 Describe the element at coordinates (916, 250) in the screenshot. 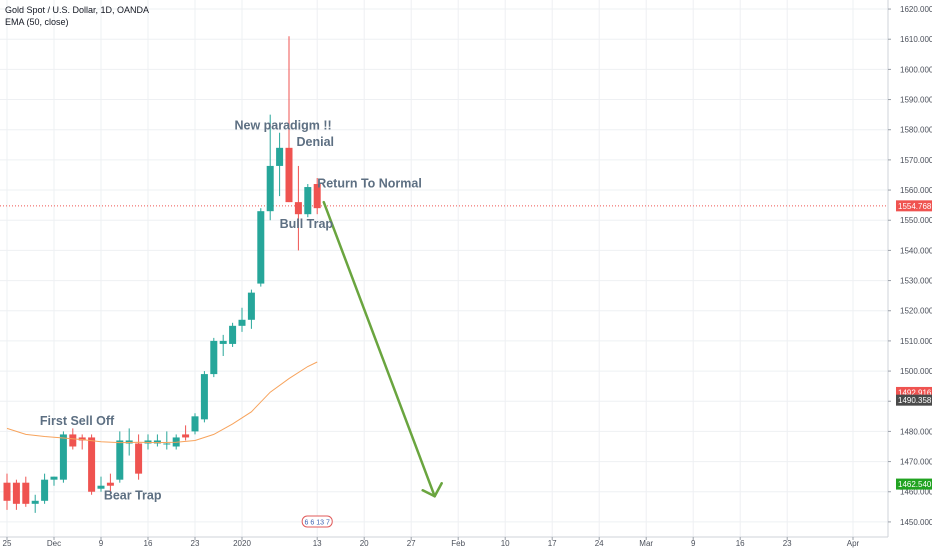

I see `price-tick-label: 1540.000` at that location.